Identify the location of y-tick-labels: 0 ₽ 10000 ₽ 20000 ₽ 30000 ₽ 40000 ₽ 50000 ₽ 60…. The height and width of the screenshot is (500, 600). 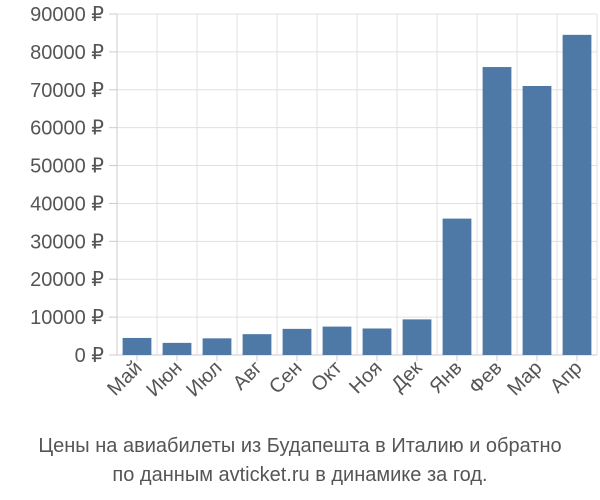
(67, 185).